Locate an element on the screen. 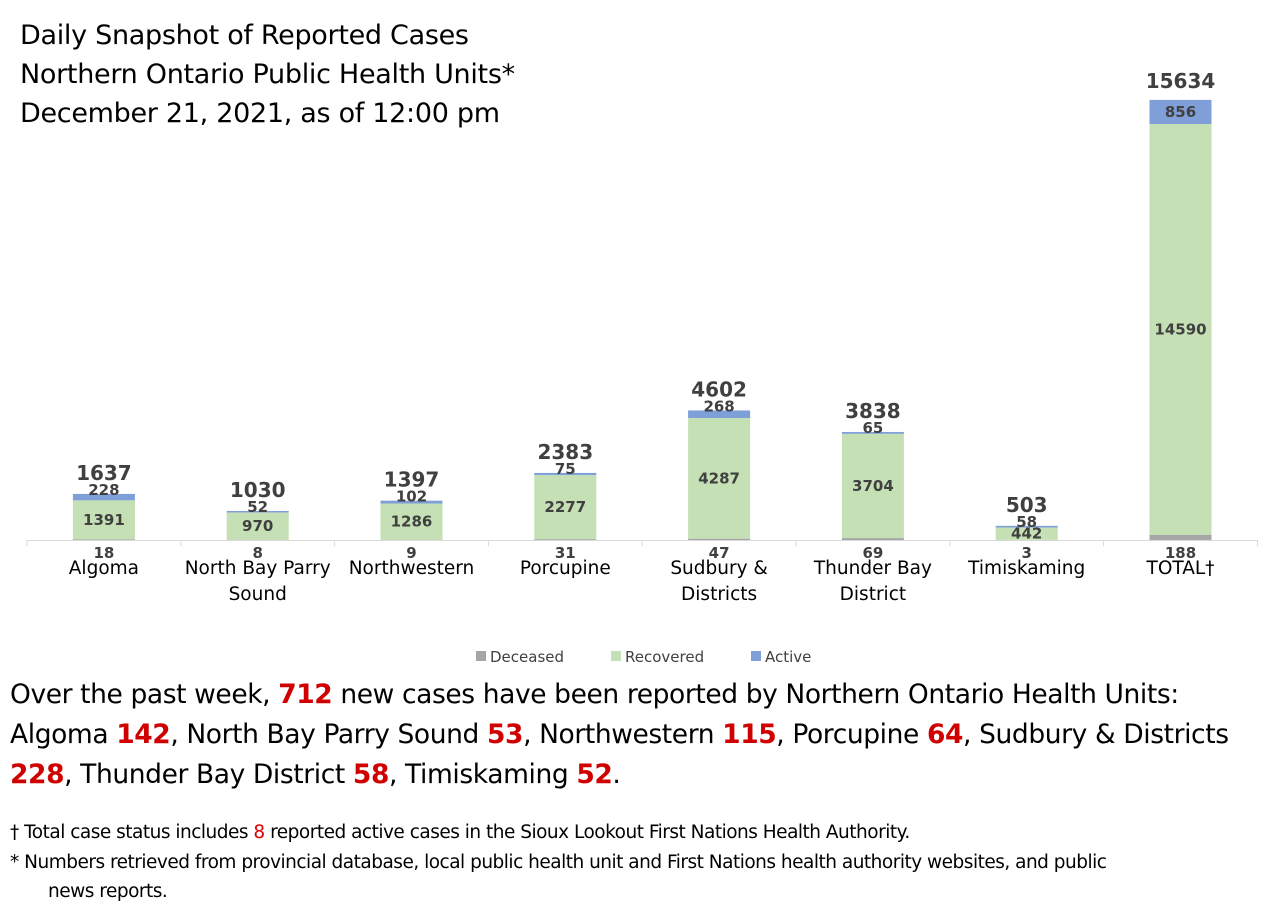 The image size is (1280, 907). data-label-total: 503 is located at coordinates (1027, 505).